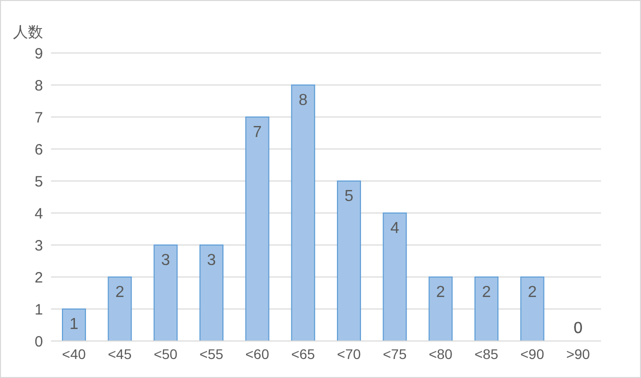 Image resolution: width=641 pixels, height=378 pixels. I want to click on y-tick-label: 8, so click(38, 85).